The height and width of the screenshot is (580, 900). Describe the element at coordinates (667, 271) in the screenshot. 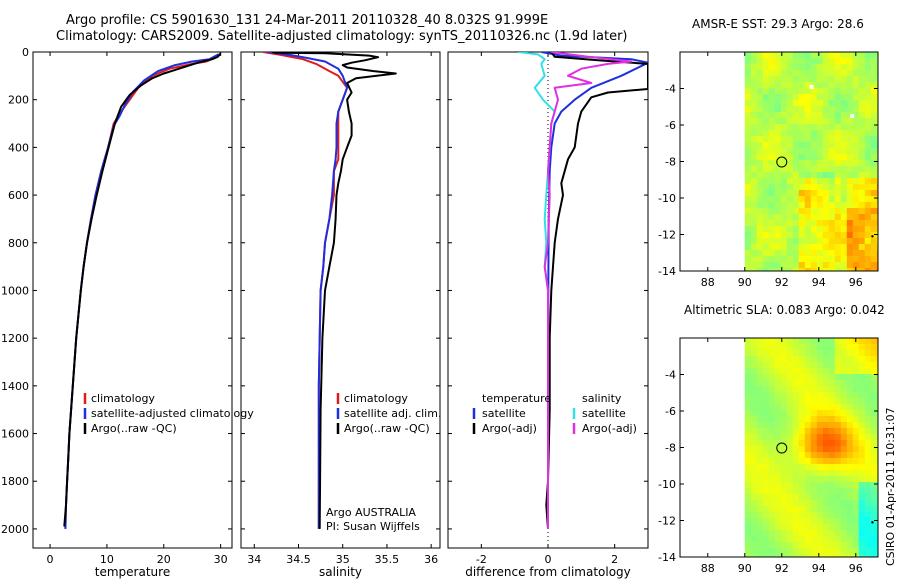

I see `y-tick-label-sst_map: -14` at that location.